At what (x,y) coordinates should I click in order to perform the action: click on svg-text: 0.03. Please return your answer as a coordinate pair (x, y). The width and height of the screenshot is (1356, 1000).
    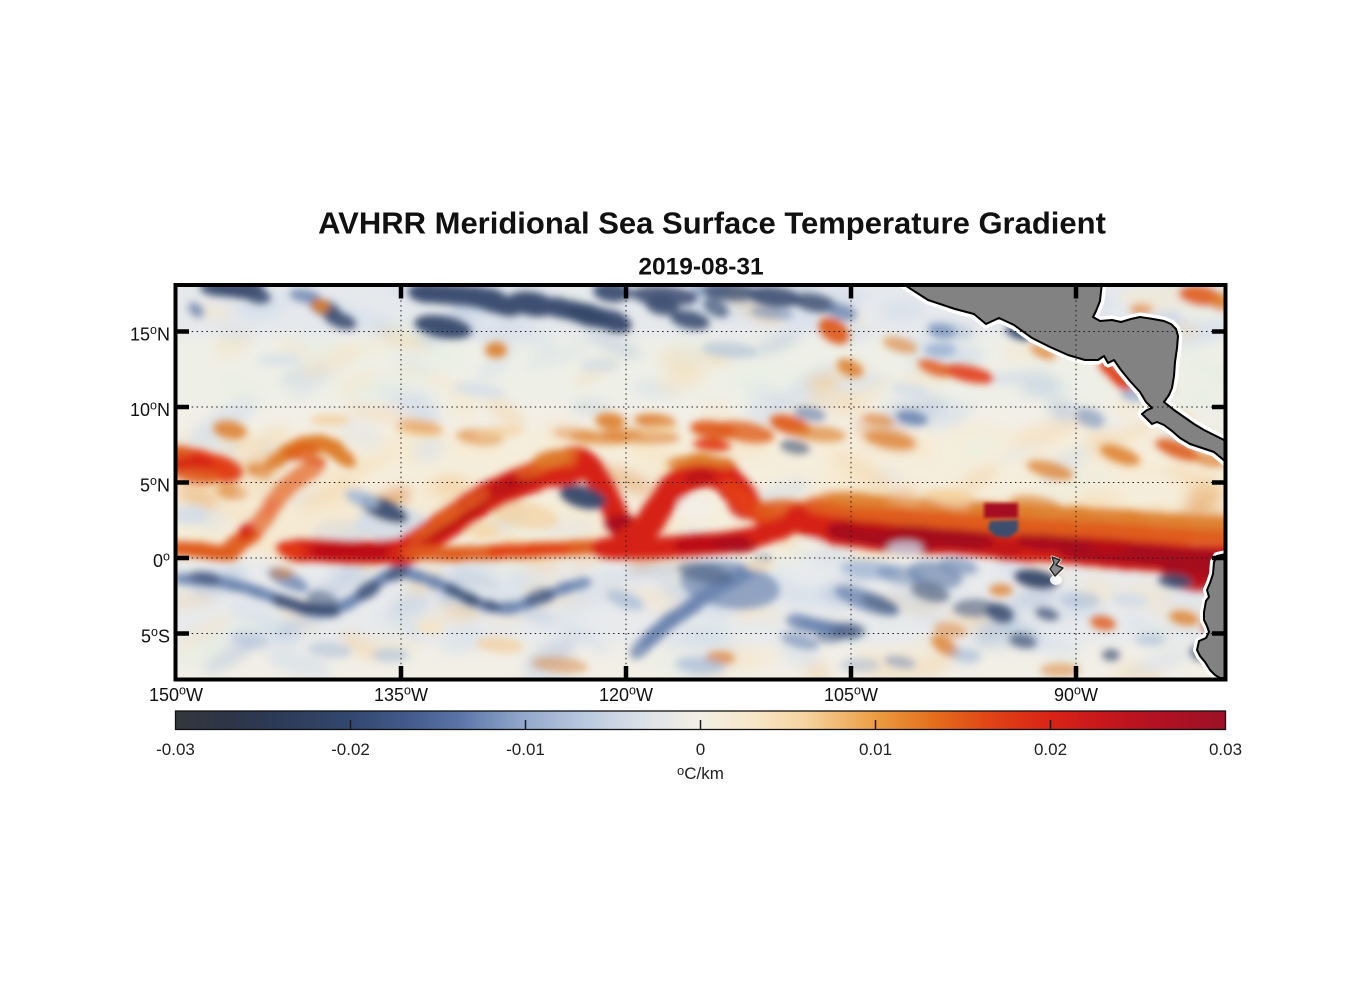
    Looking at the image, I should click on (1225, 749).